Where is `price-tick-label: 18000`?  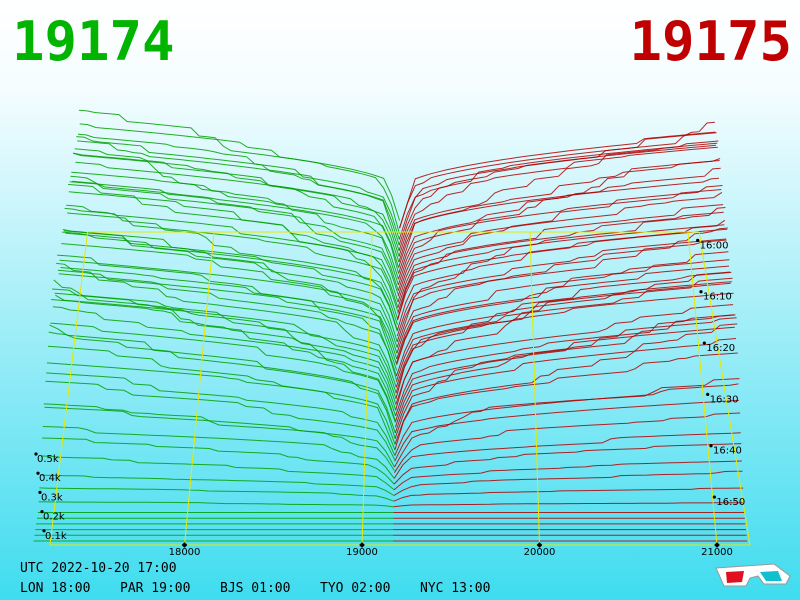 price-tick-label: 18000 is located at coordinates (185, 552).